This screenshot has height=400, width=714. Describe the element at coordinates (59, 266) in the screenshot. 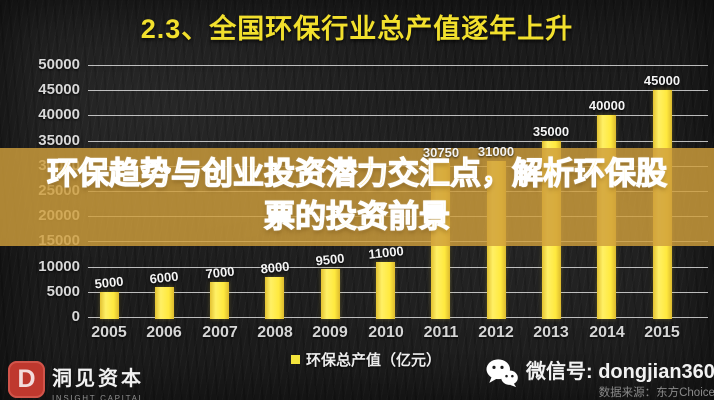

I see `y-axis-tick-label: 10000` at that location.